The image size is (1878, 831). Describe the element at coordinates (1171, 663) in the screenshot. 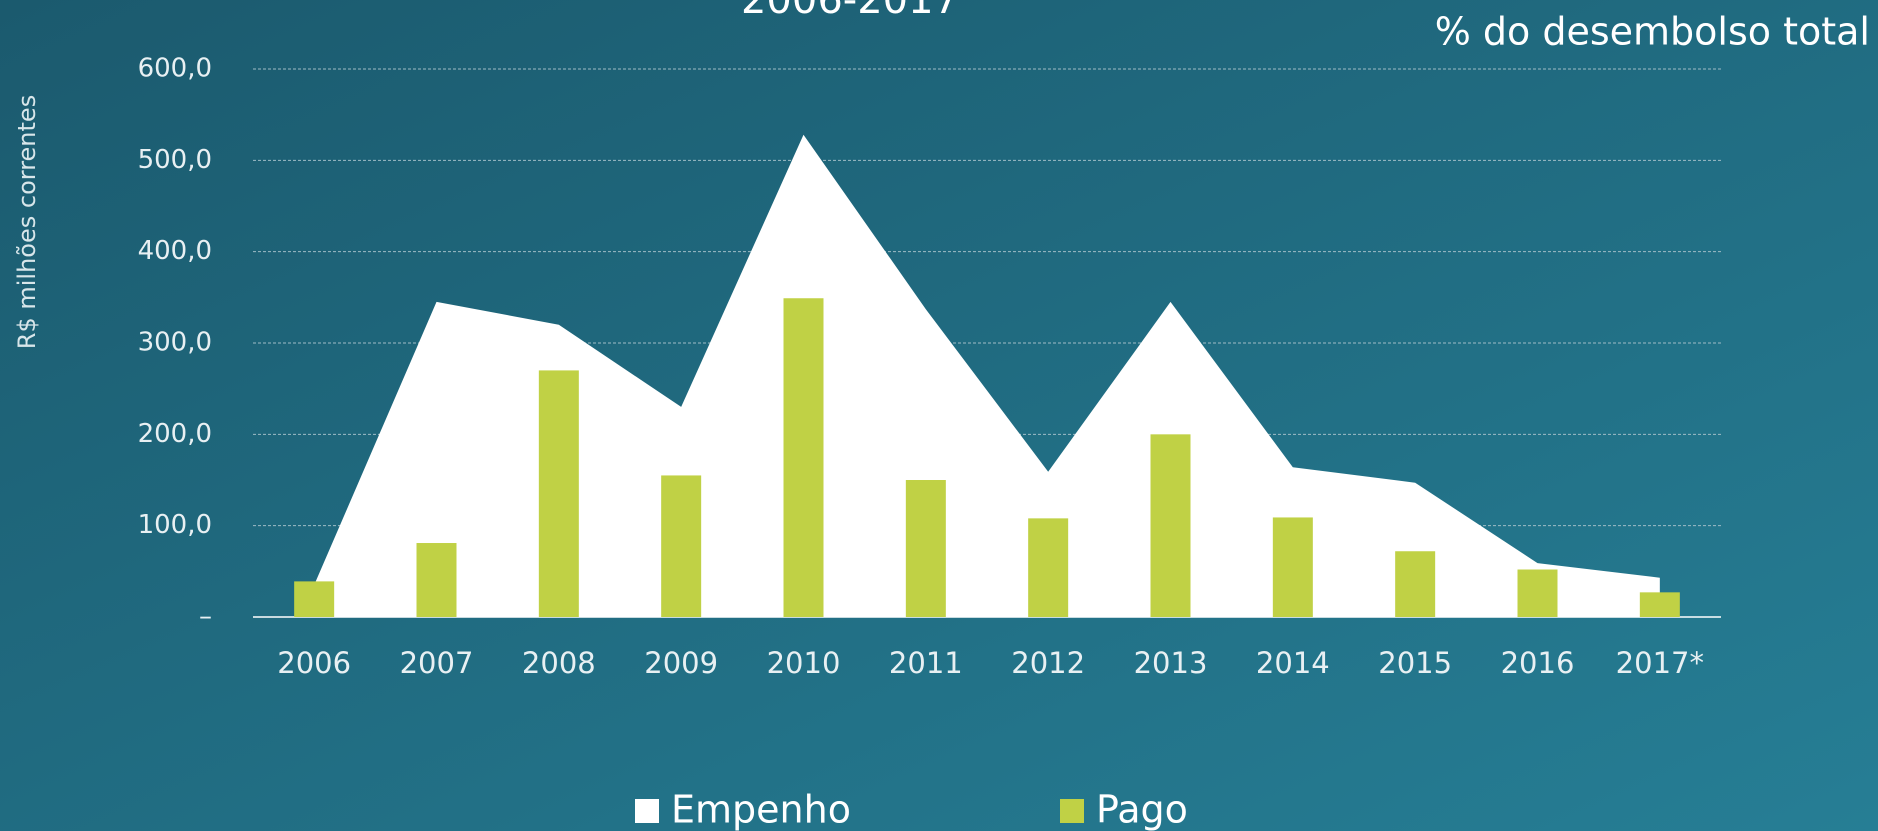

I see `x-tick-label: 2013` at that location.